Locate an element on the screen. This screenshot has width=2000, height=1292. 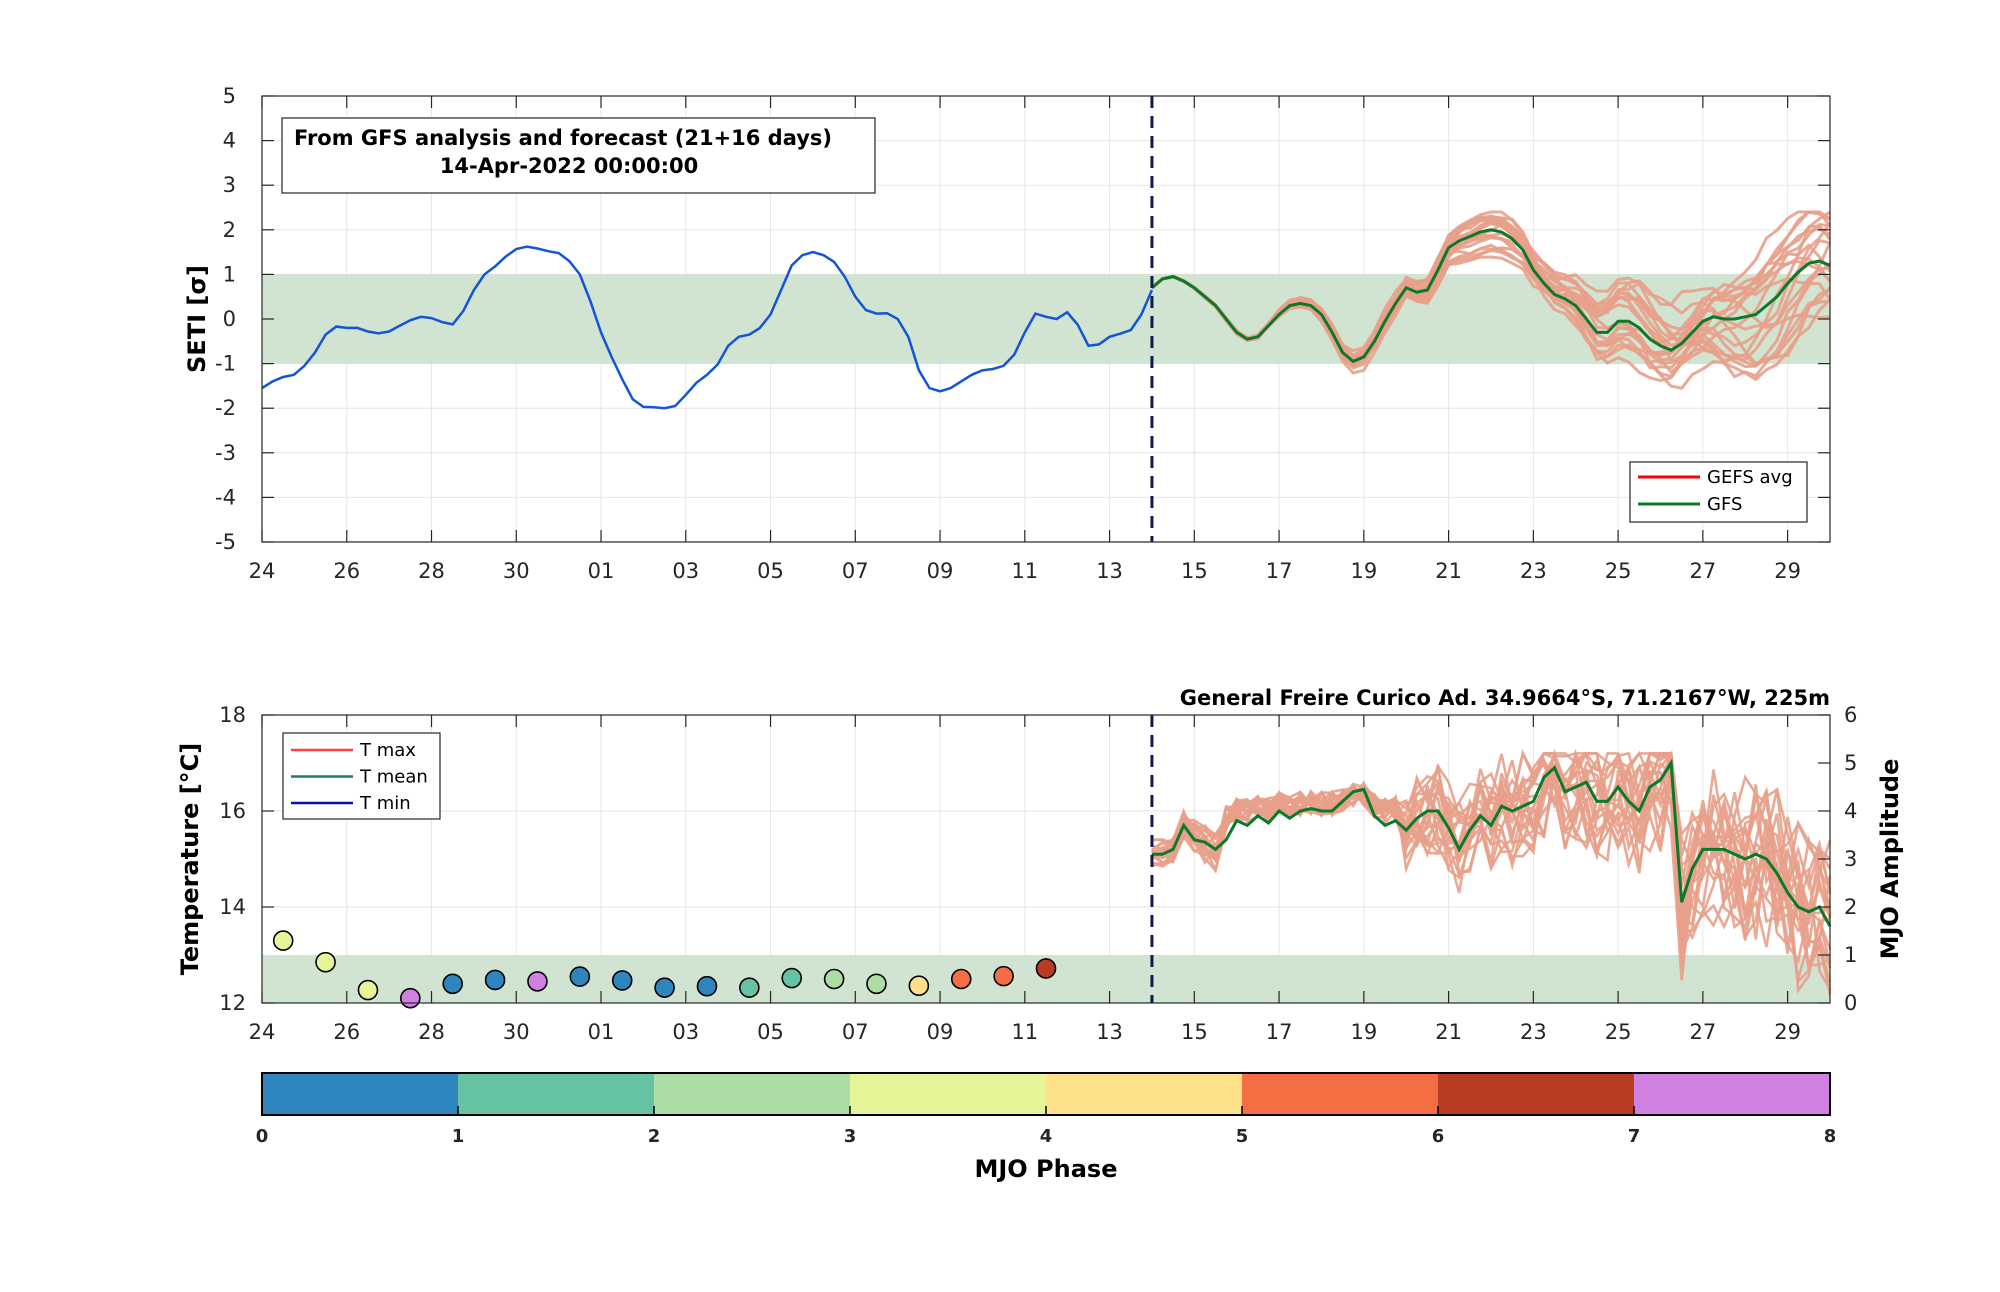
y-right-tick-label: 3 is located at coordinates (1850, 859).